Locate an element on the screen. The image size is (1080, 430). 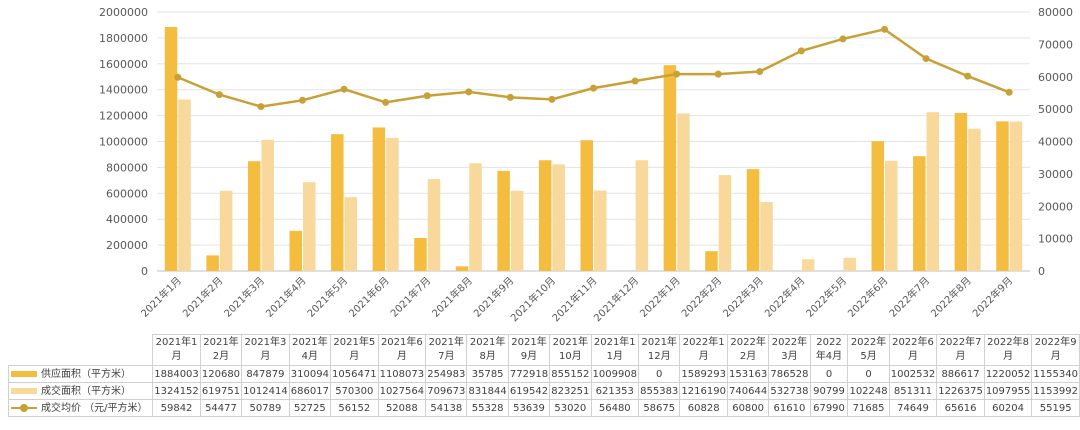
table-cell: 847879 is located at coordinates (265, 374).